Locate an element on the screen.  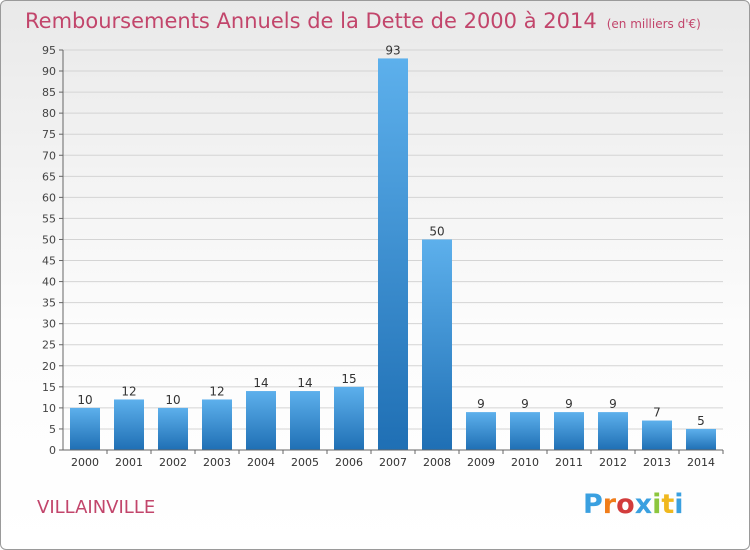
y-tick-label: 95 is located at coordinates (49, 50).